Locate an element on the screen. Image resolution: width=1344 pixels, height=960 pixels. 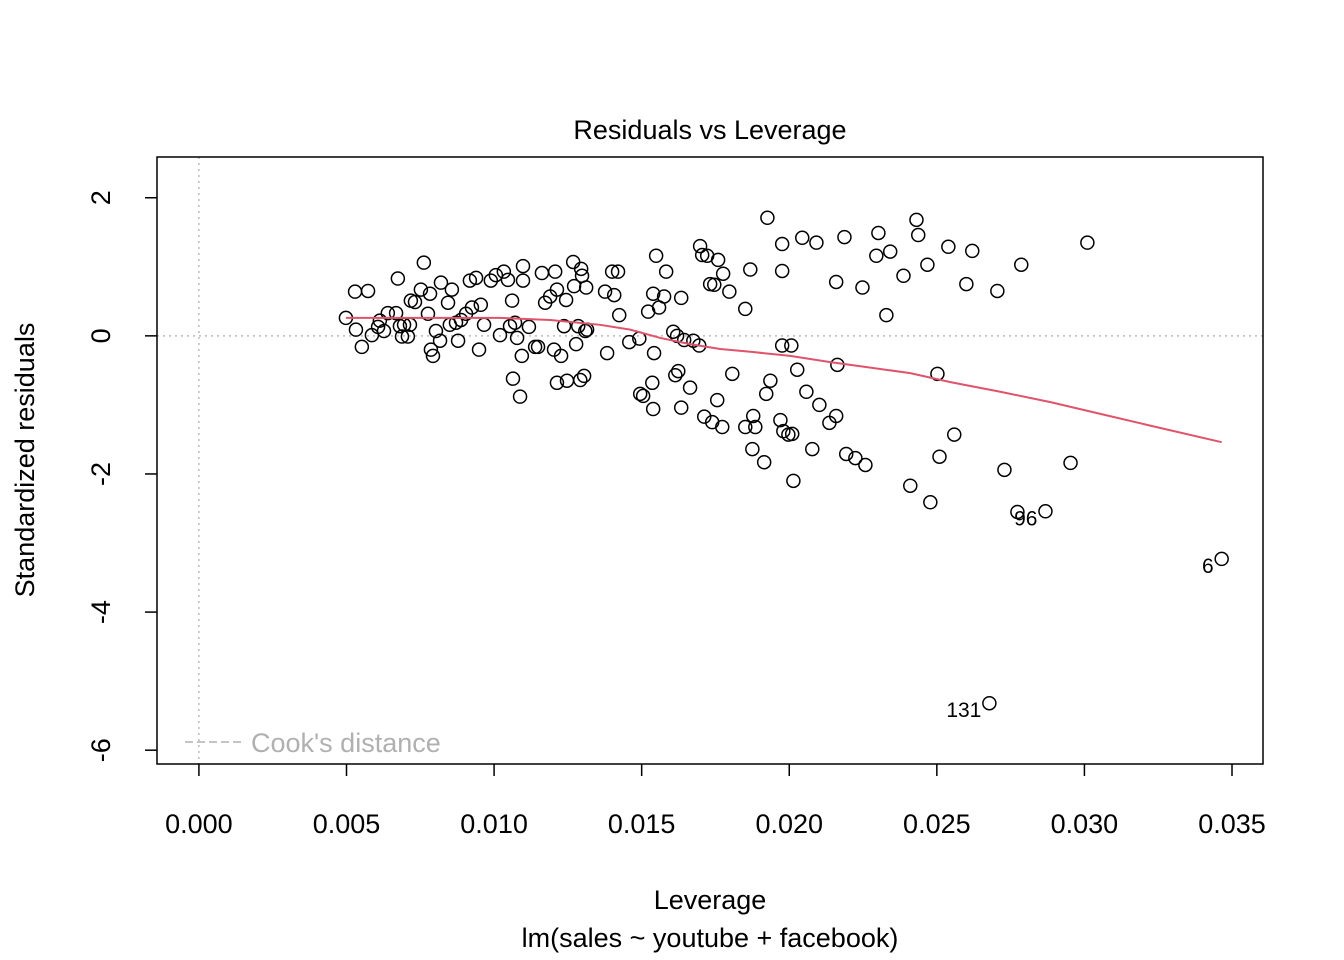
x-tick-label: 0.010 is located at coordinates (494, 824).